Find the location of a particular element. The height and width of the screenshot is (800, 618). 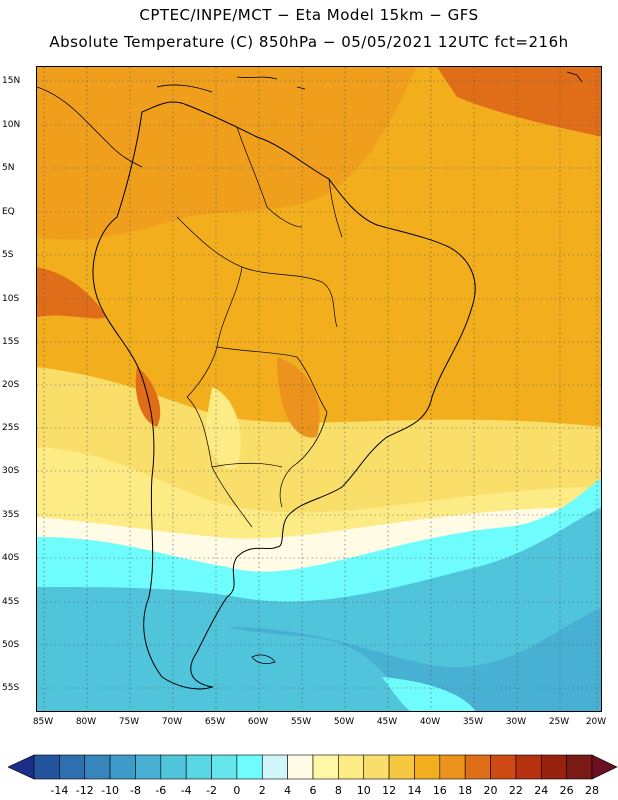

lon-label-70w: 70W is located at coordinates (172, 722).